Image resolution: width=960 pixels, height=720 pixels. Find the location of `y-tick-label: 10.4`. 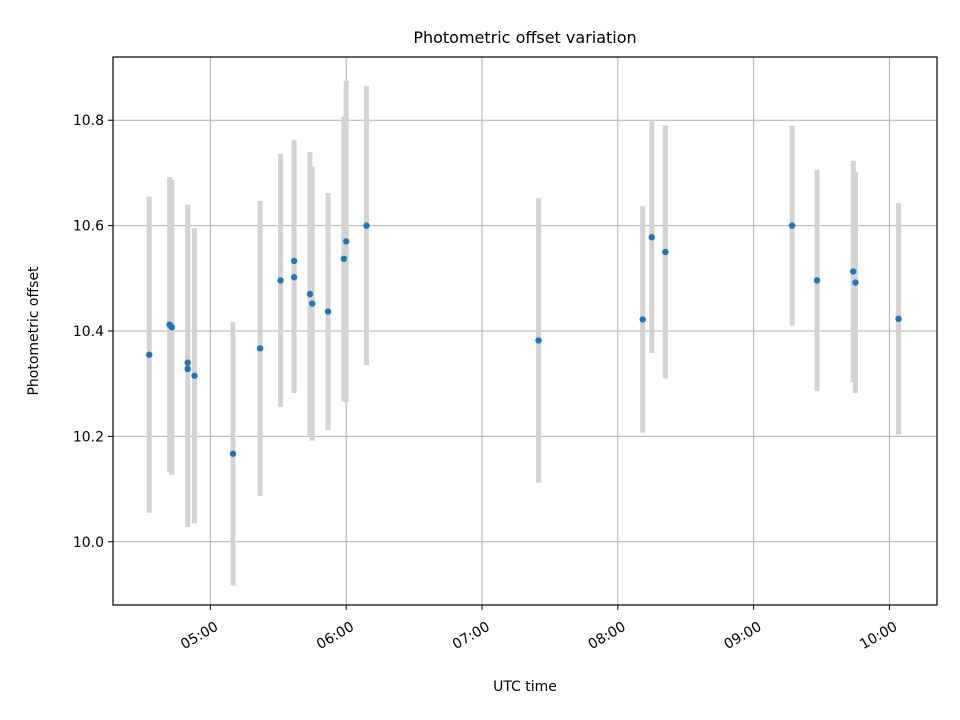

y-tick-label: 10.4 is located at coordinates (88, 332).